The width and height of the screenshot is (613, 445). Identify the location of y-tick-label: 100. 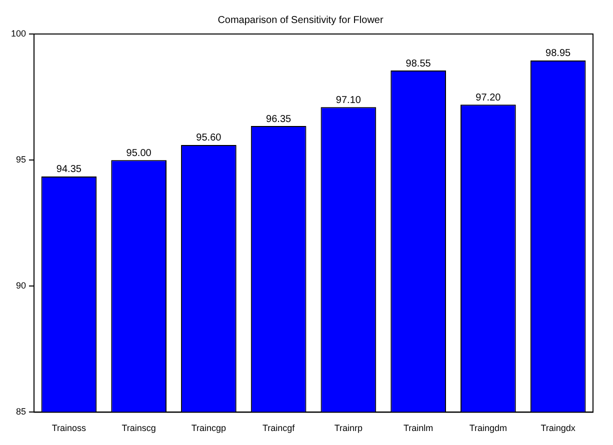
(18, 33).